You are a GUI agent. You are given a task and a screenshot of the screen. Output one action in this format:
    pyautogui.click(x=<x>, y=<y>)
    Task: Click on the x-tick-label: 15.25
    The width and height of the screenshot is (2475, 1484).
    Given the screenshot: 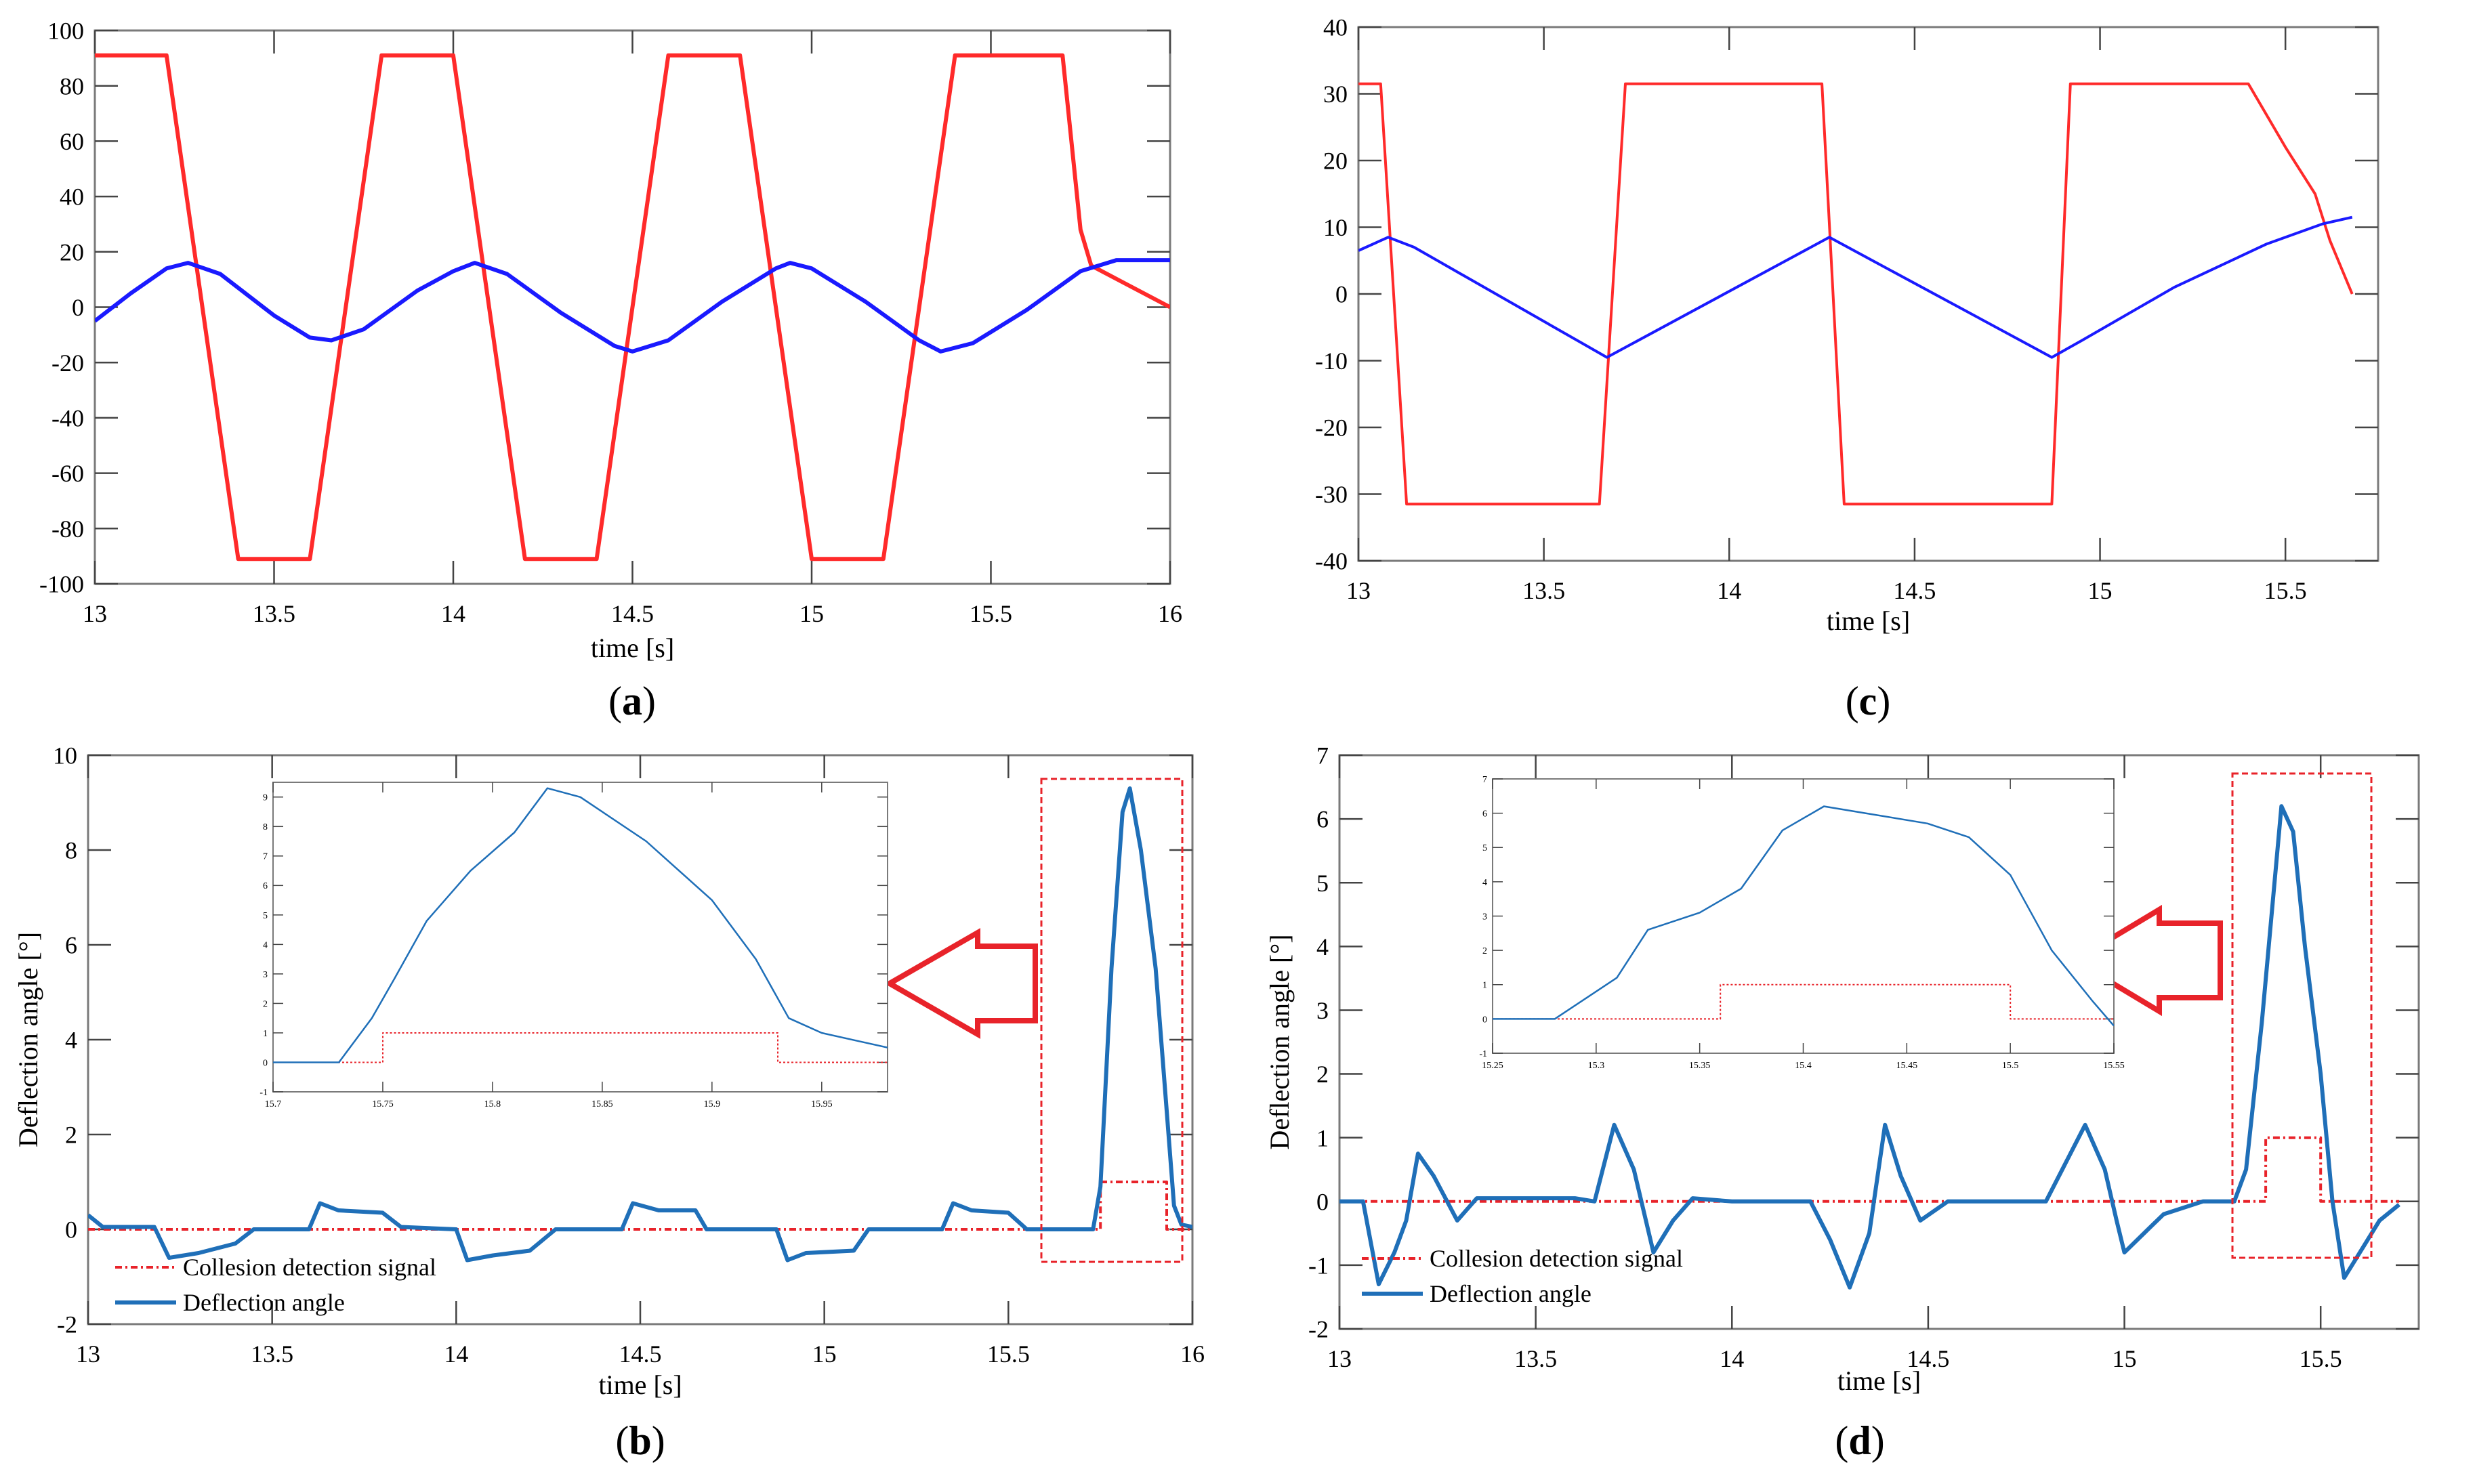 What is the action you would take?
    pyautogui.click(x=1492, y=1066)
    